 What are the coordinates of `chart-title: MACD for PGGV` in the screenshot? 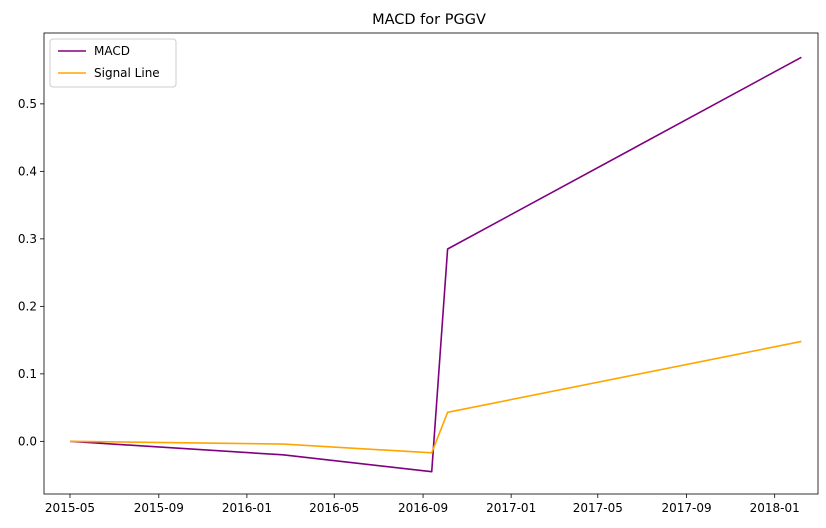 It's located at (429, 20).